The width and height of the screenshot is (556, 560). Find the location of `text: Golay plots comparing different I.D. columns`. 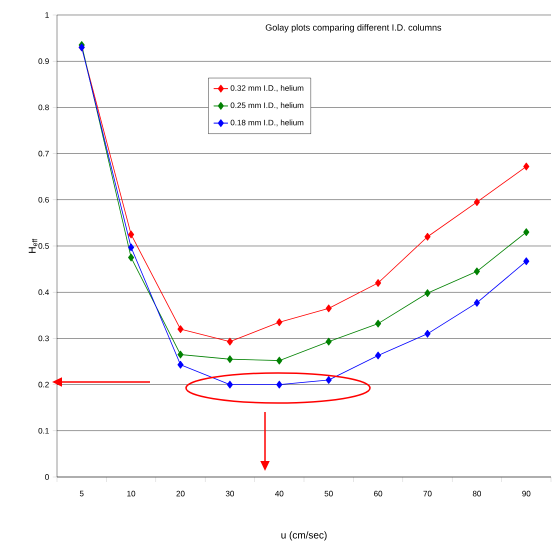

text: Golay plots comparing different I.D. columns is located at coordinates (354, 28).